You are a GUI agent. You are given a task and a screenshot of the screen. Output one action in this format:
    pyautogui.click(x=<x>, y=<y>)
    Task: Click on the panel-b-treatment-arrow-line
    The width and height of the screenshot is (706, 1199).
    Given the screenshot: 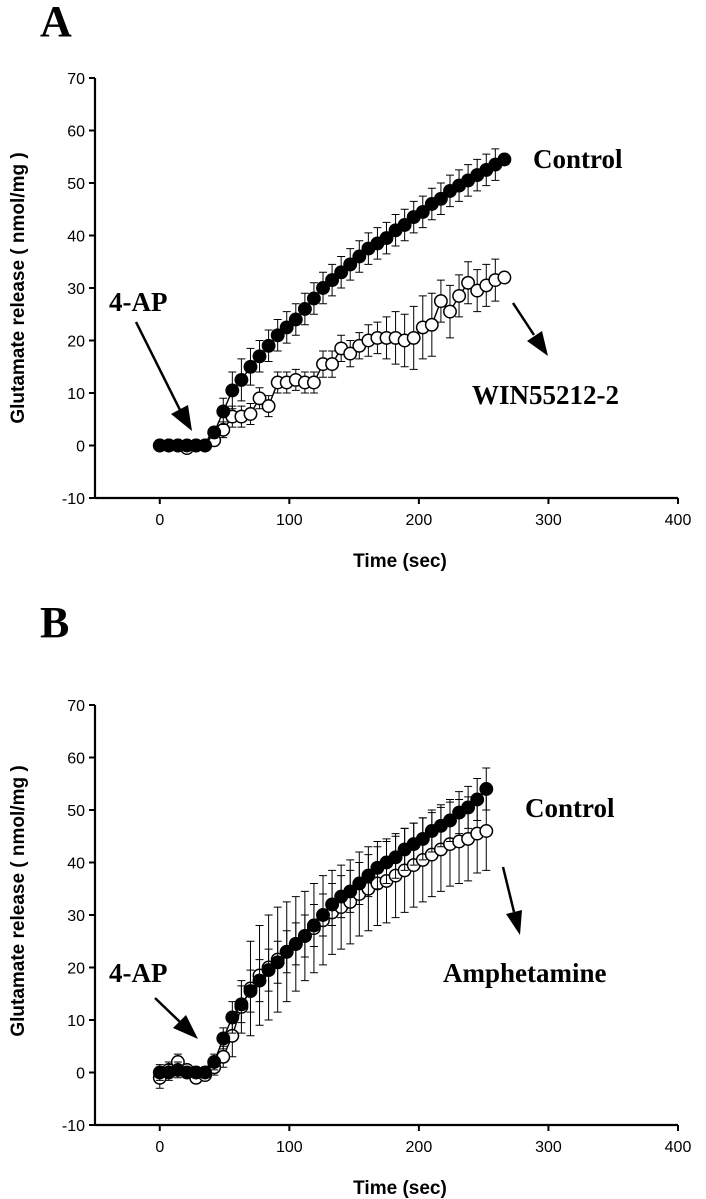 What is the action you would take?
    pyautogui.click(x=508, y=889)
    